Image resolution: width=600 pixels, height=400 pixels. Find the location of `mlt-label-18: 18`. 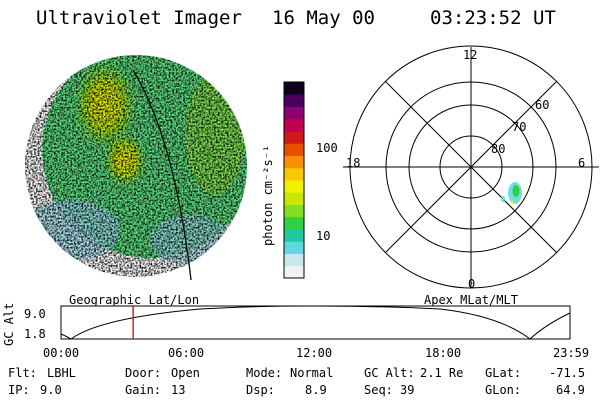

mlt-label-18: 18 is located at coordinates (353, 163).